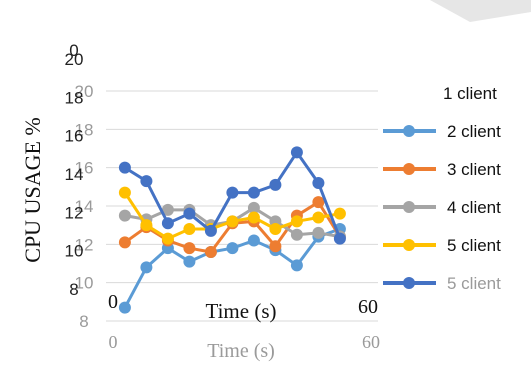 Image resolution: width=531 pixels, height=369 pixels. What do you see at coordinates (74, 97) in the screenshot?
I see `y-tick-label-overlay: 18` at bounding box center [74, 97].